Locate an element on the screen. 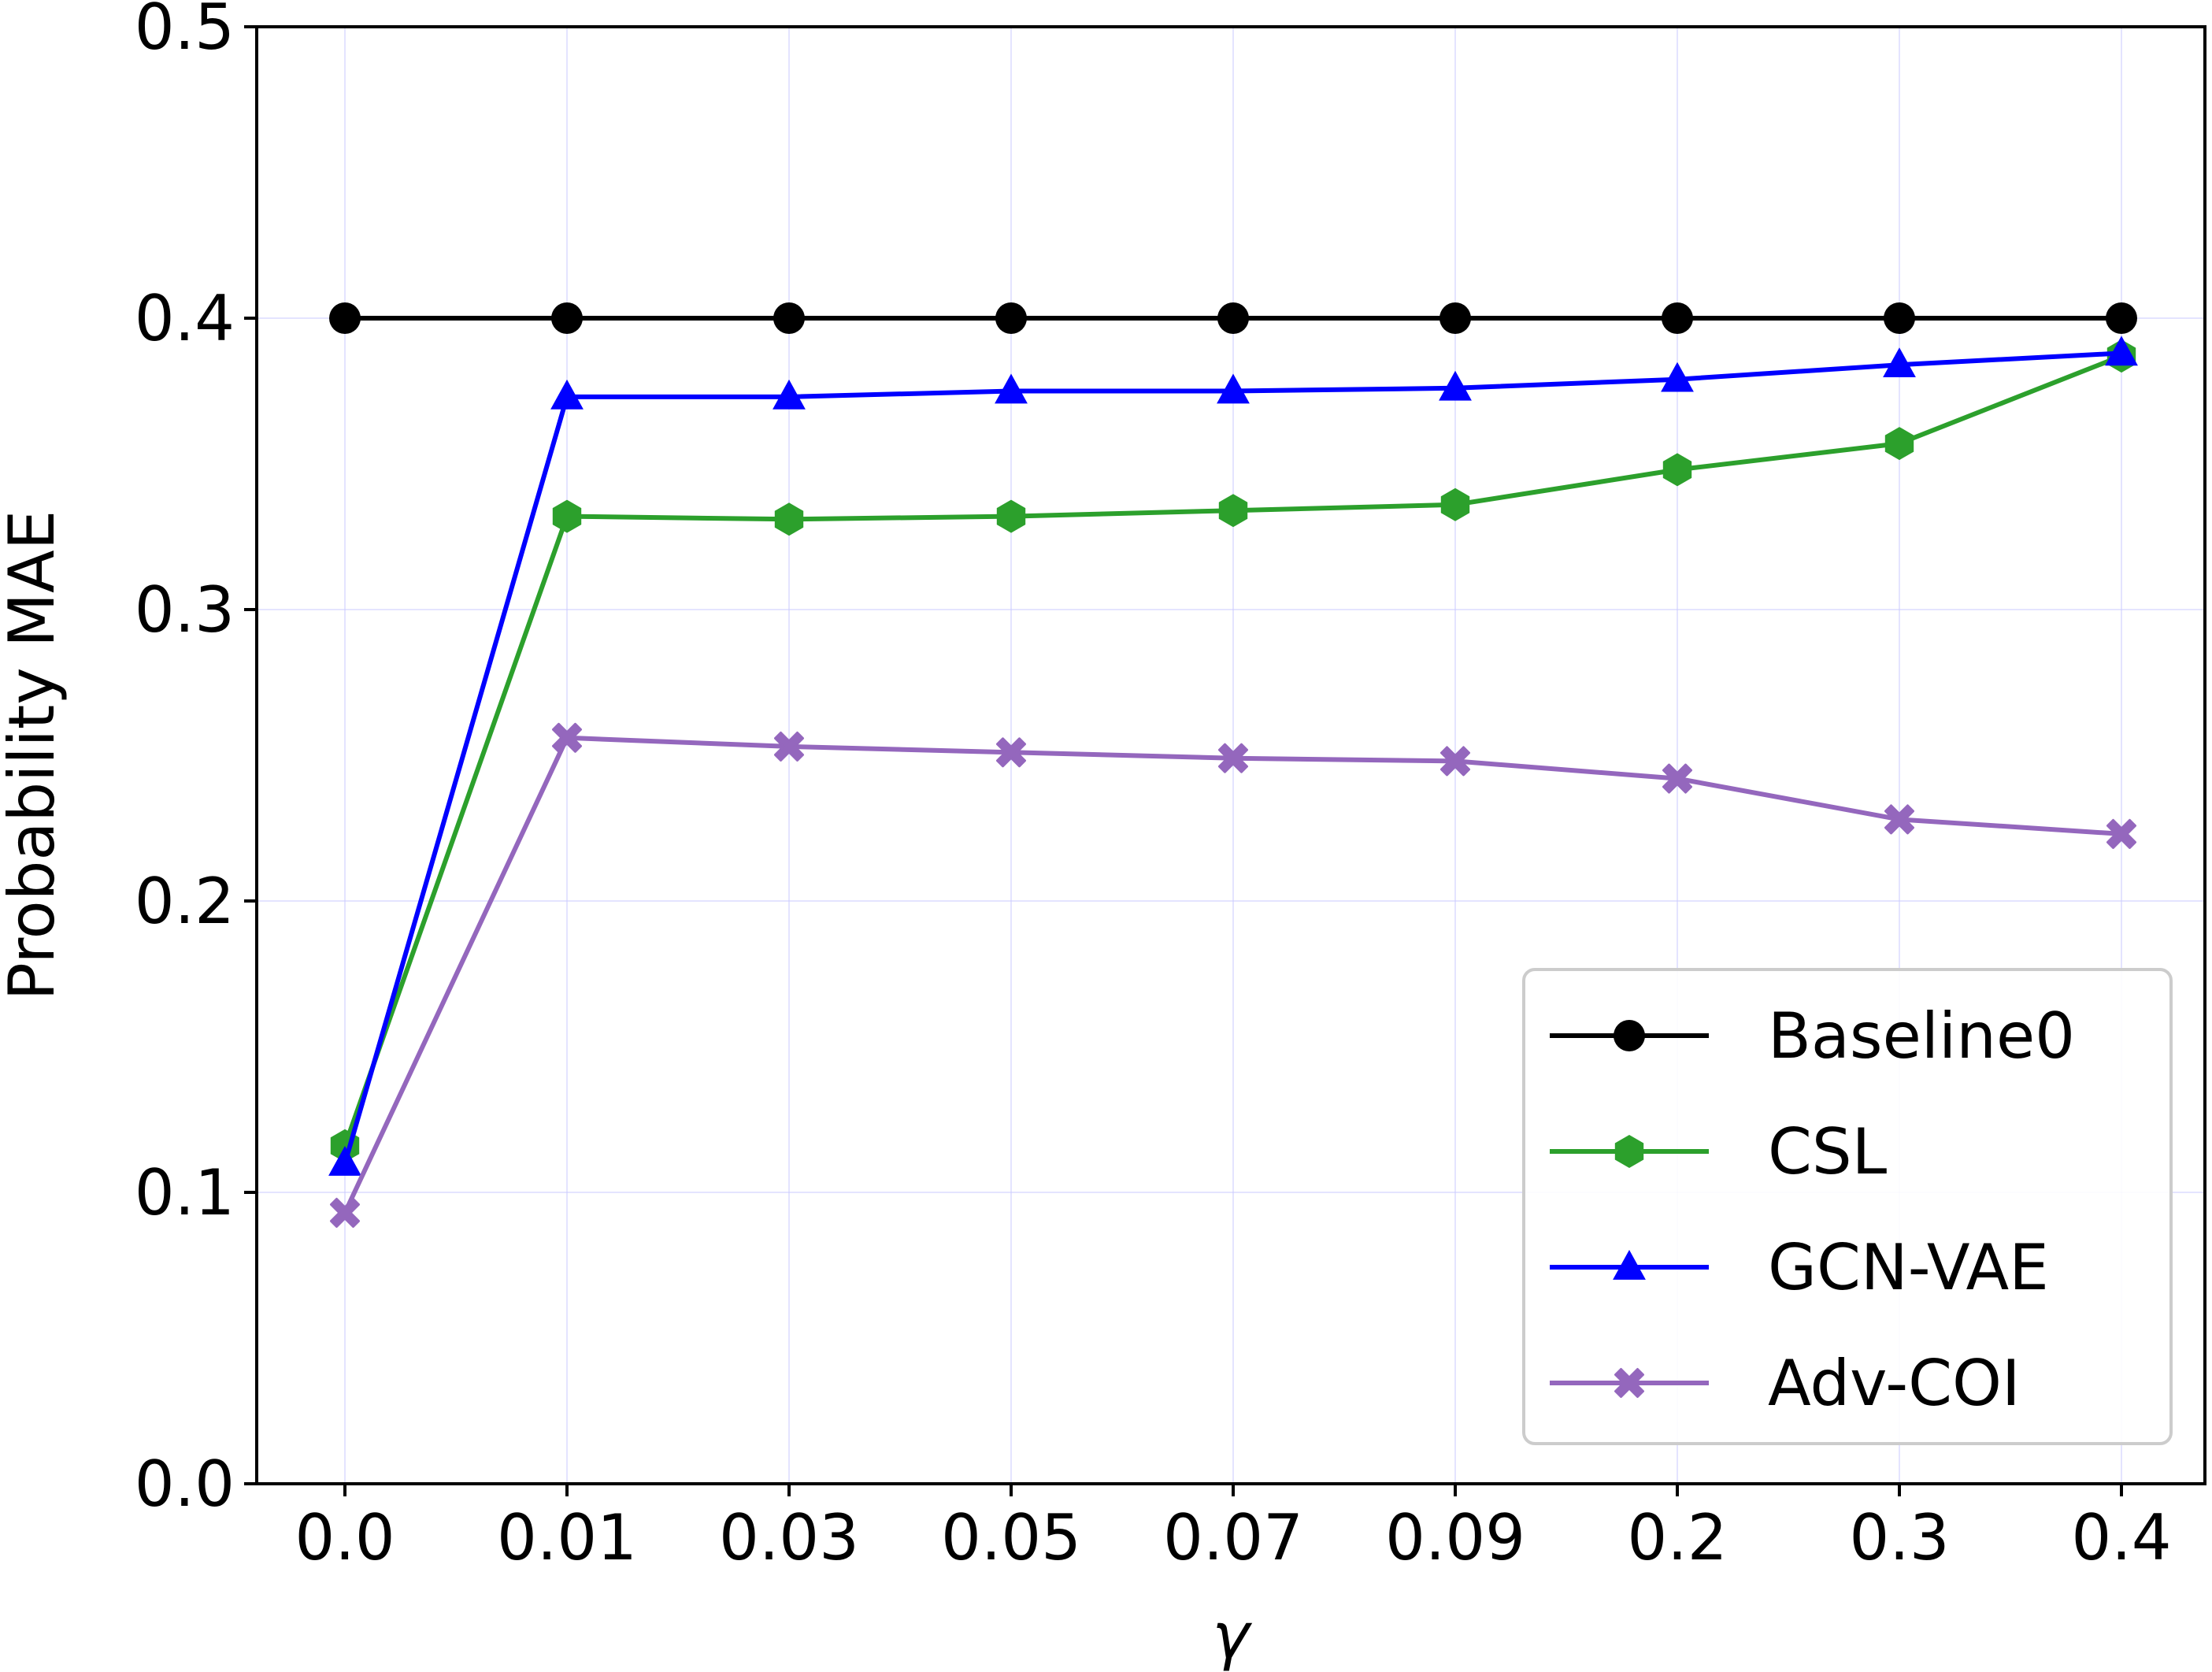 This screenshot has height=1672, width=2212. legend-entries: Baseline0 CSL GCN-VAE Adv-COI is located at coordinates (1812, 1209).